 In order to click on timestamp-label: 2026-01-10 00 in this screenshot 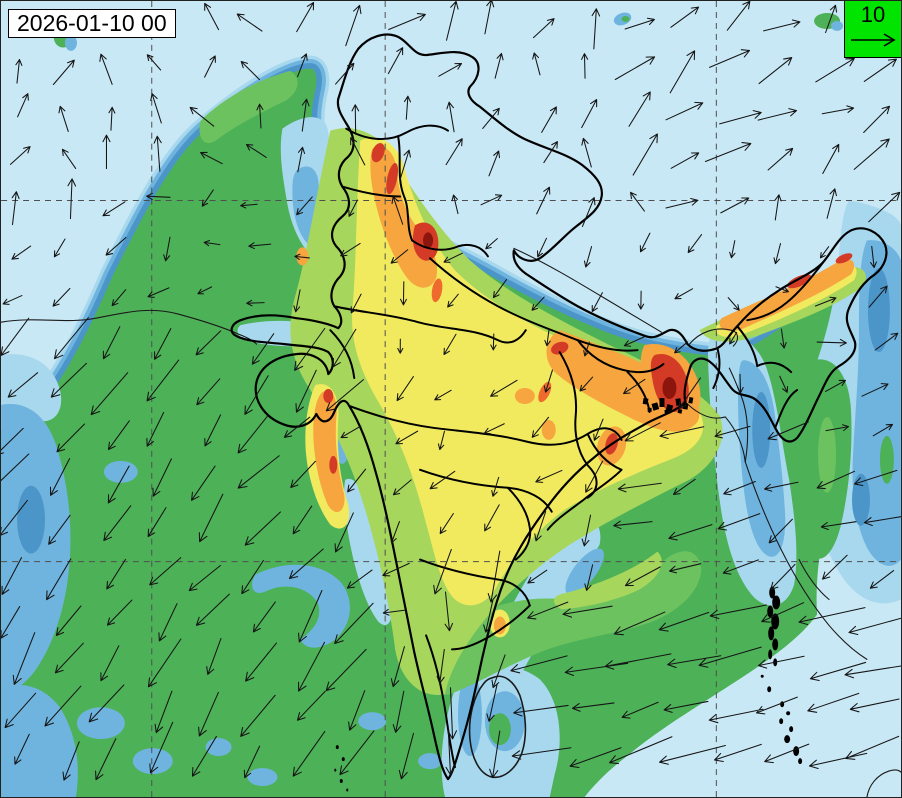, I will do `click(92, 23)`.